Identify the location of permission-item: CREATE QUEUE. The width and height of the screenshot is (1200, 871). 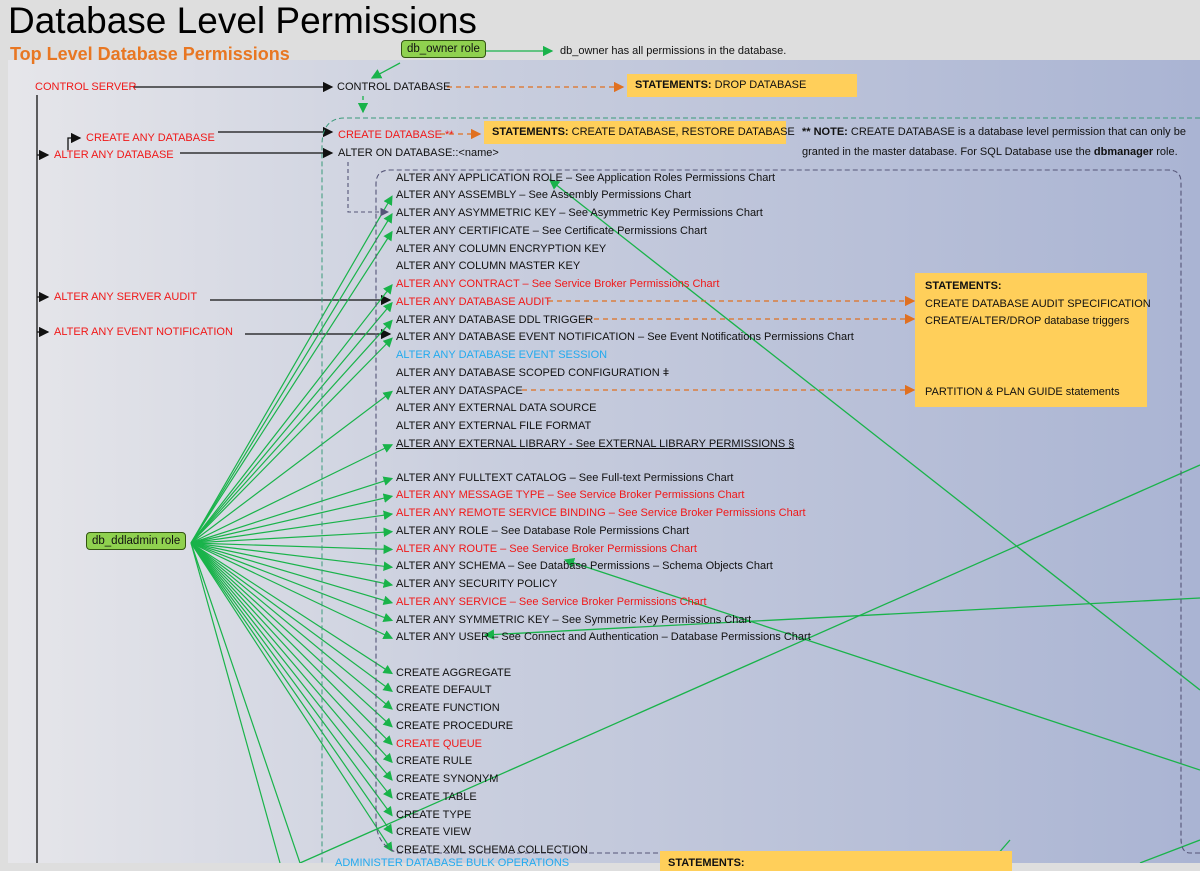
(439, 743).